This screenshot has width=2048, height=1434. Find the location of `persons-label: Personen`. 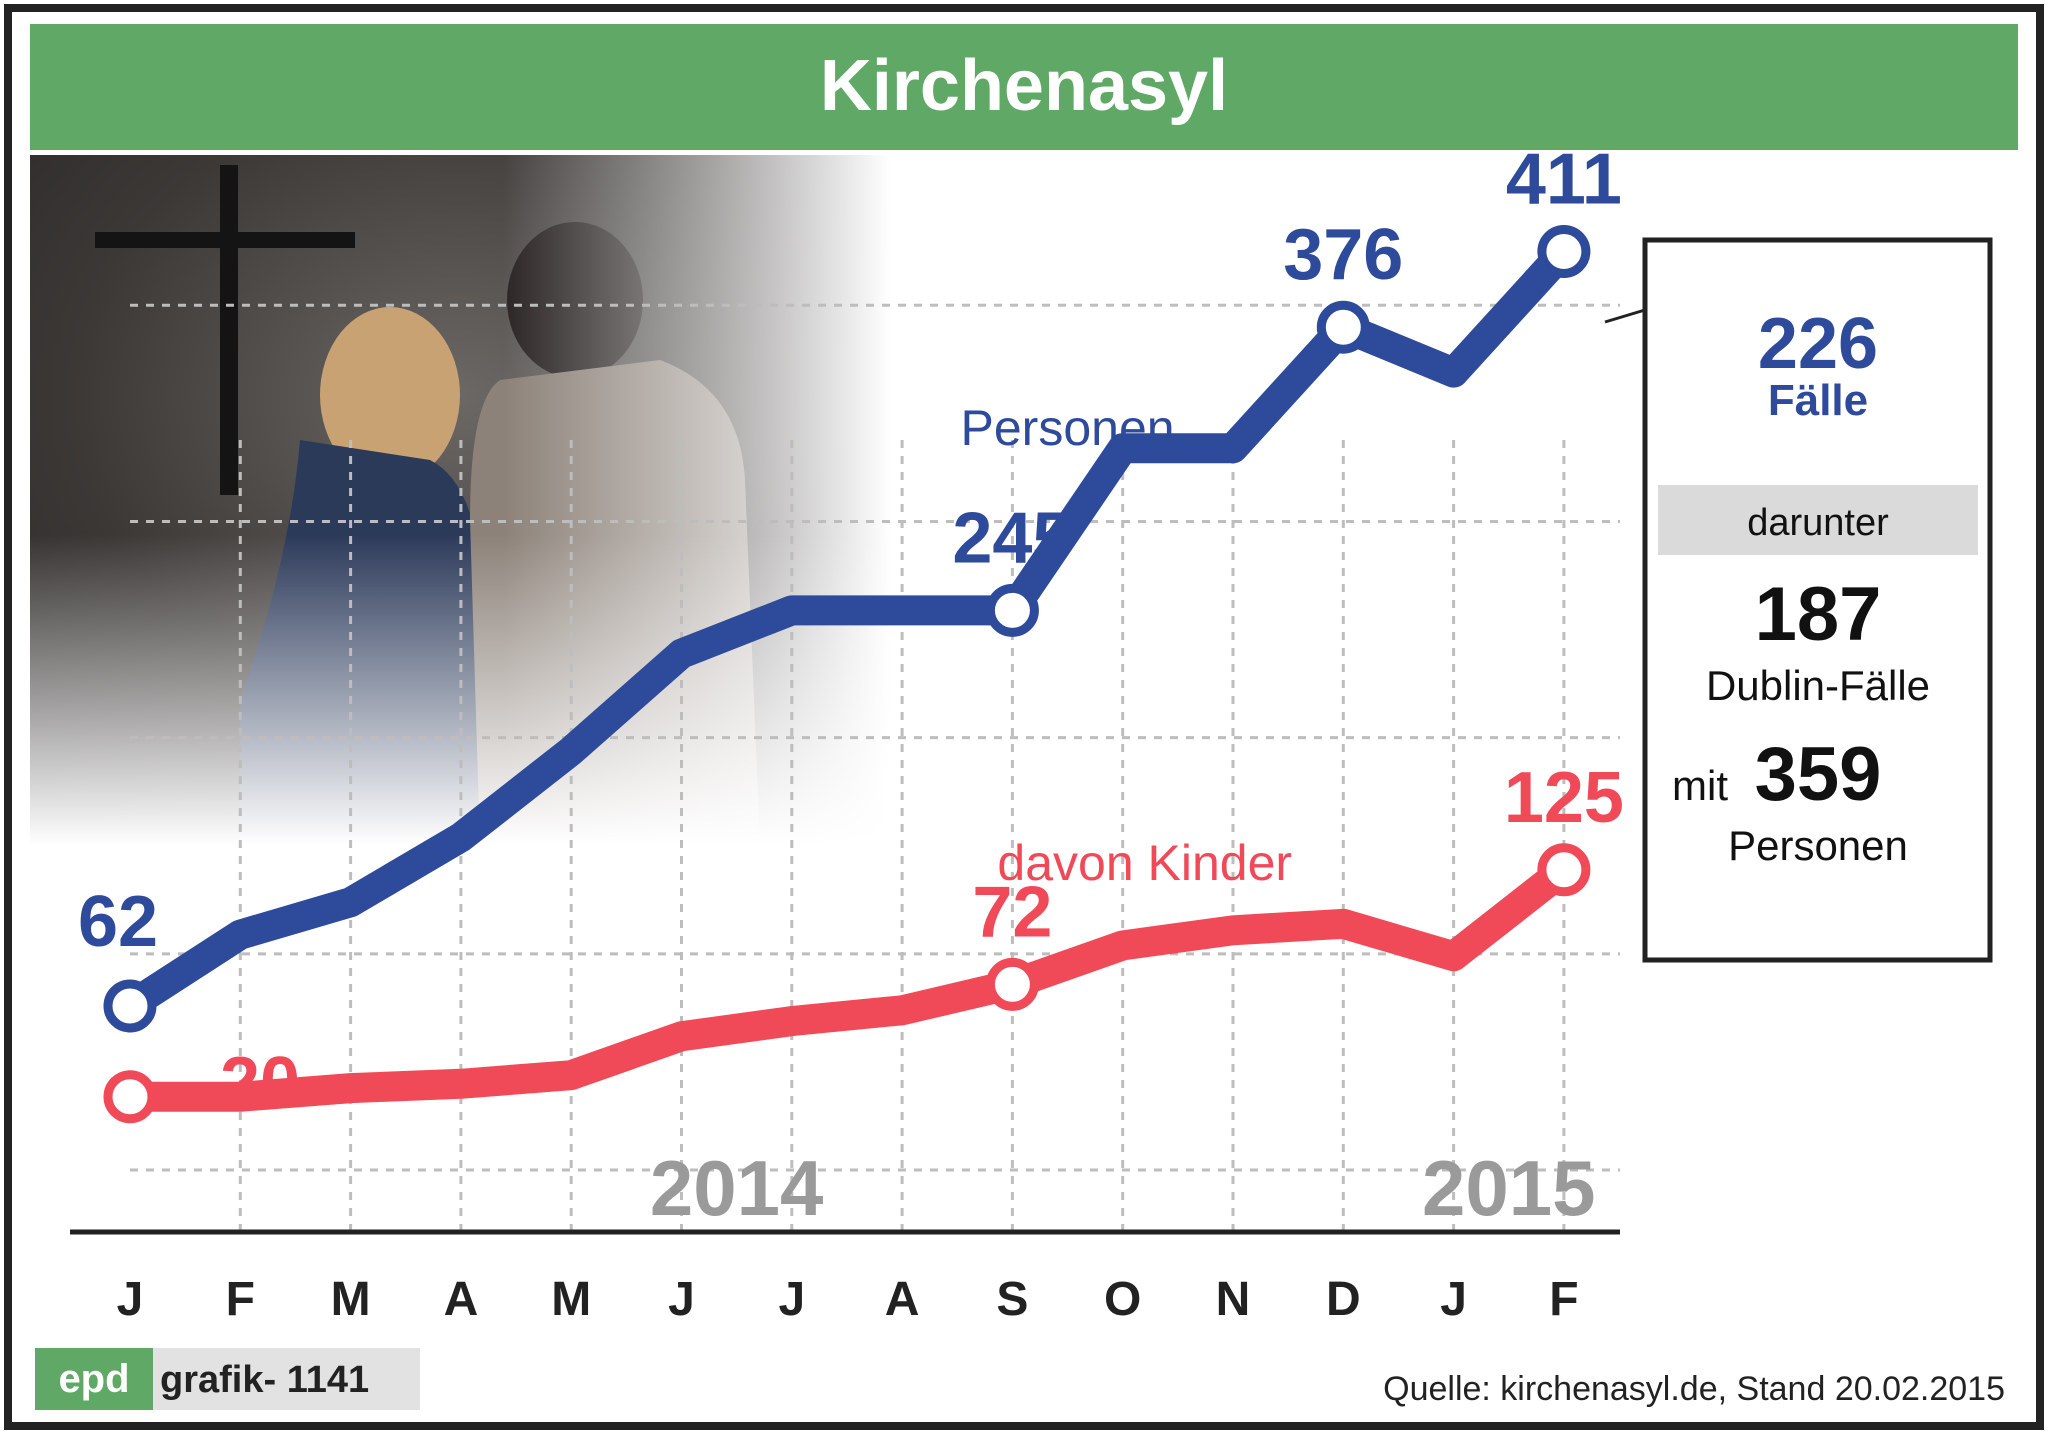

persons-label: Personen is located at coordinates (1818, 845).